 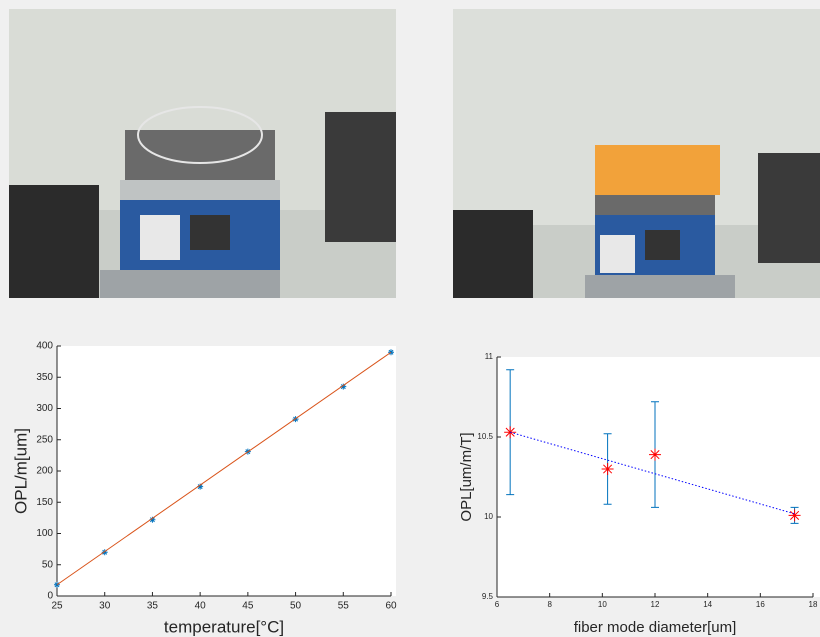 What do you see at coordinates (488, 516) in the screenshot?
I see `y-tick-label: 10` at bounding box center [488, 516].